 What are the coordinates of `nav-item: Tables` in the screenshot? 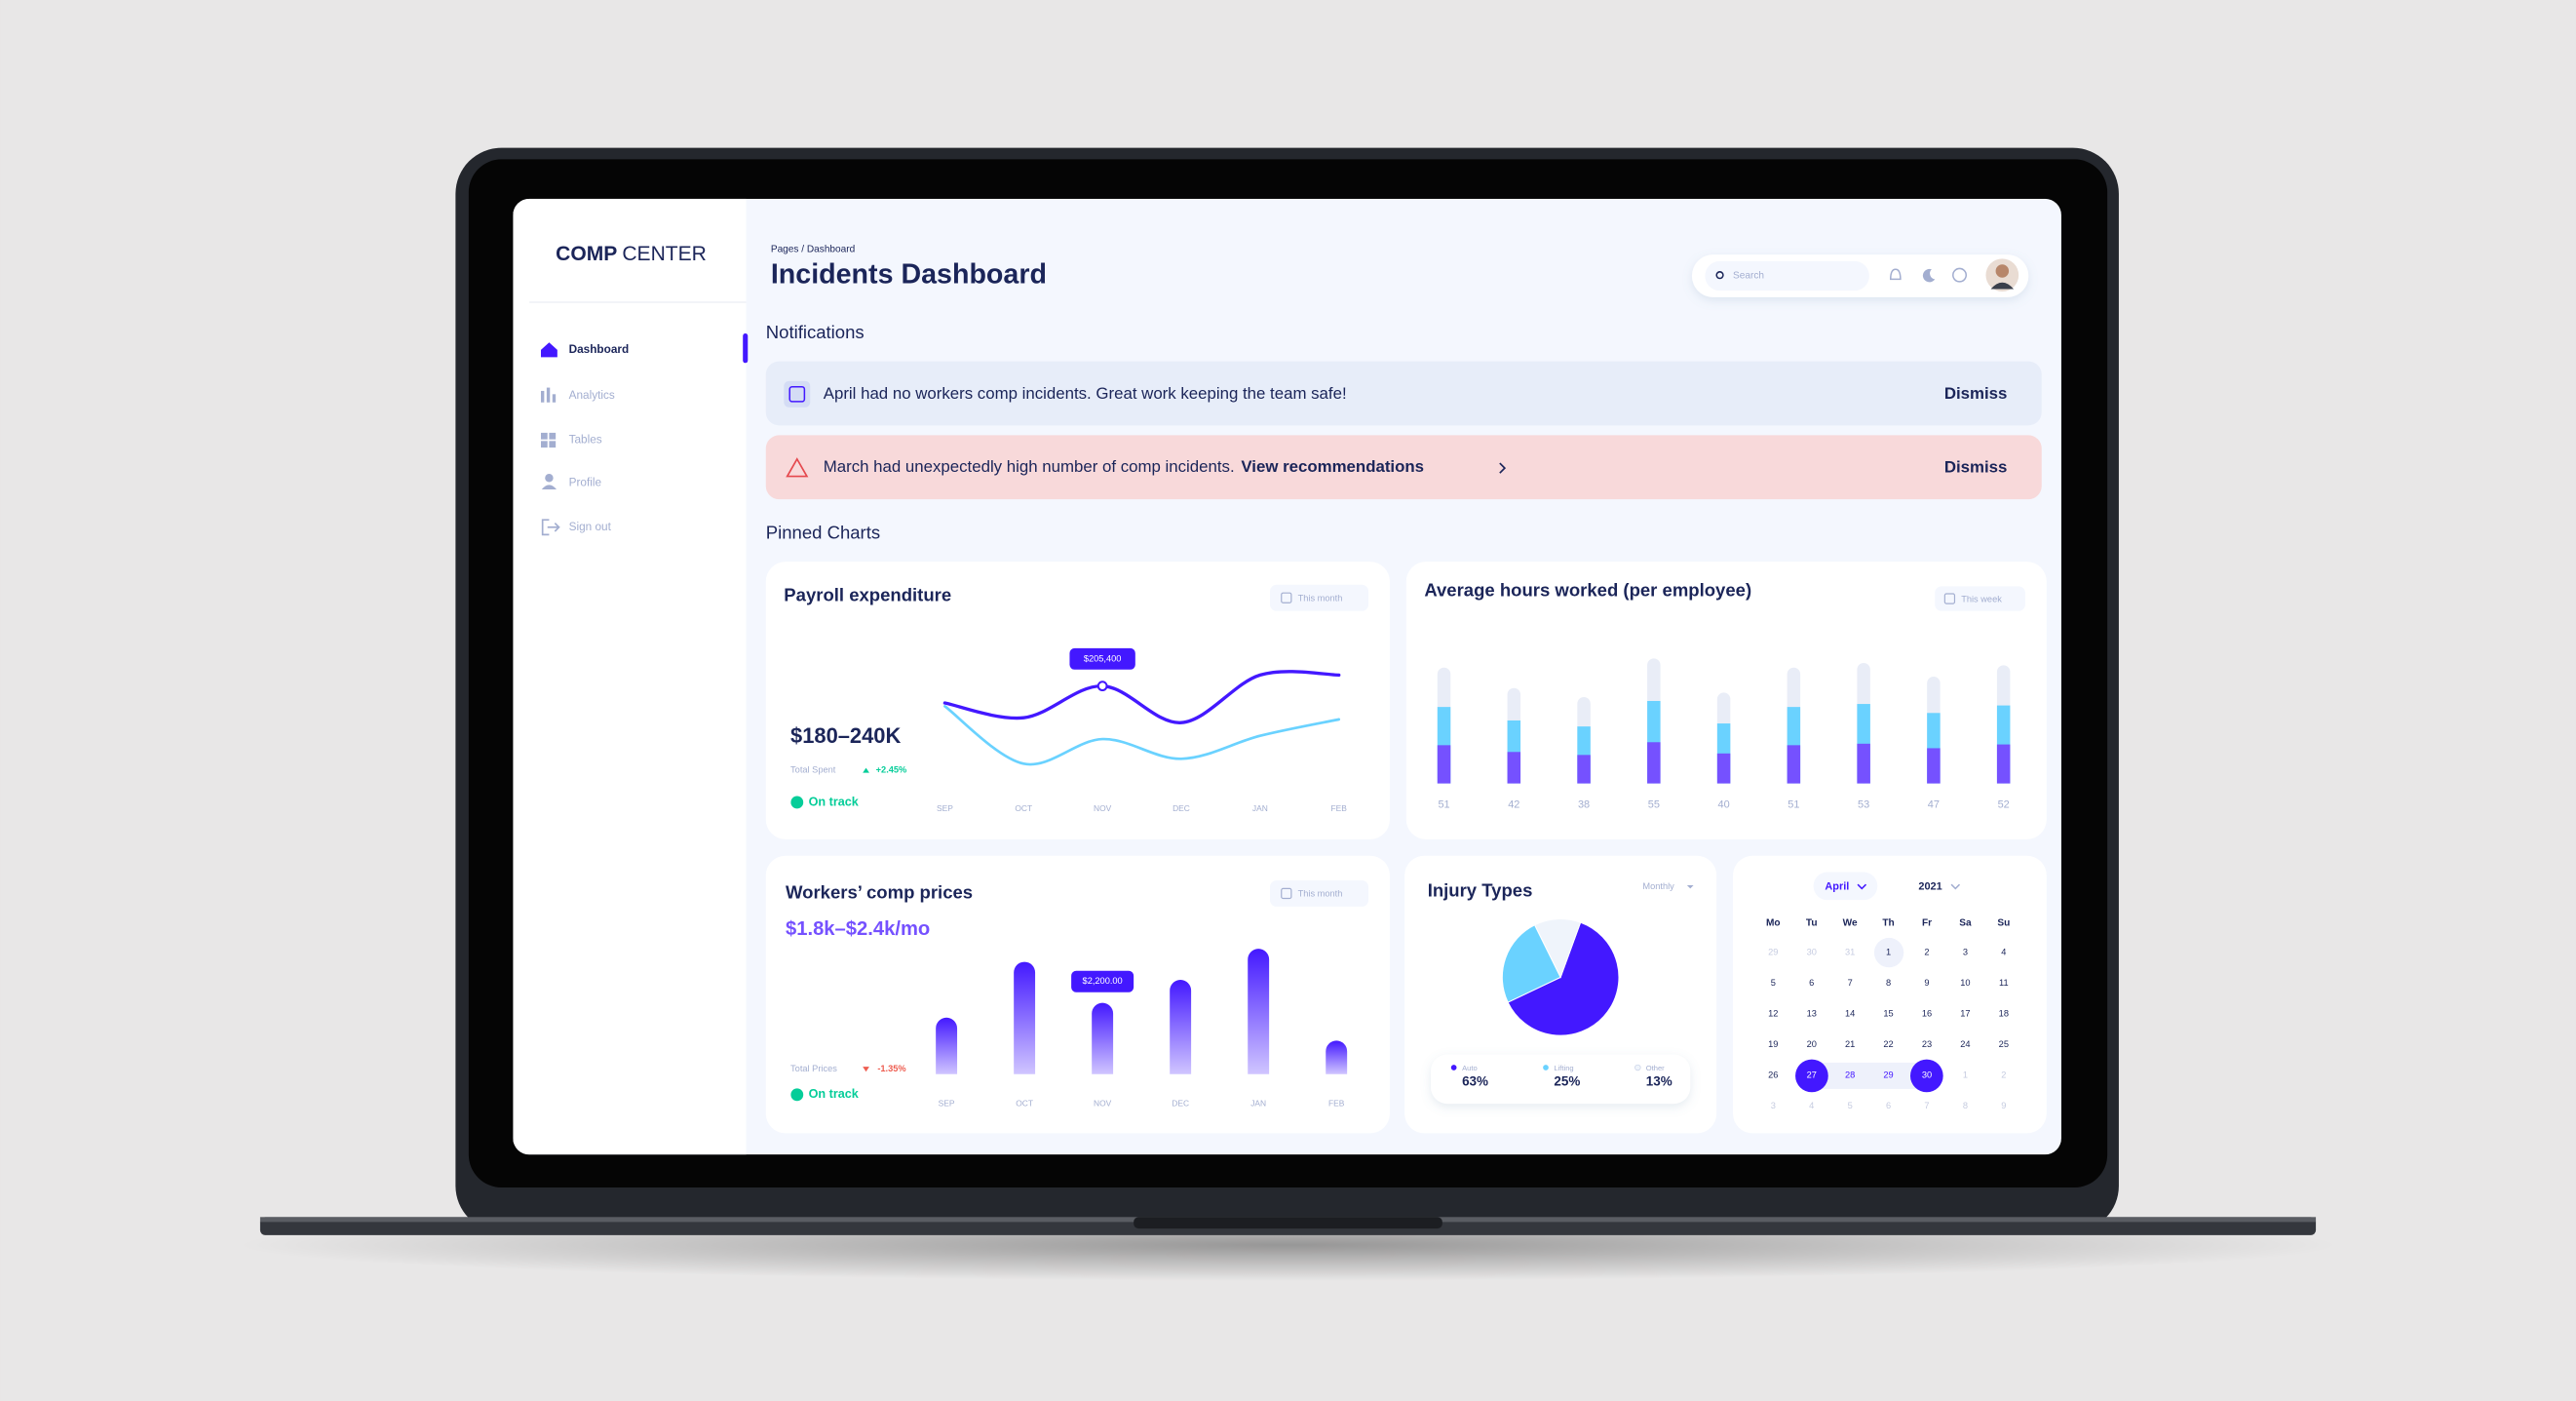 It's located at (585, 440).